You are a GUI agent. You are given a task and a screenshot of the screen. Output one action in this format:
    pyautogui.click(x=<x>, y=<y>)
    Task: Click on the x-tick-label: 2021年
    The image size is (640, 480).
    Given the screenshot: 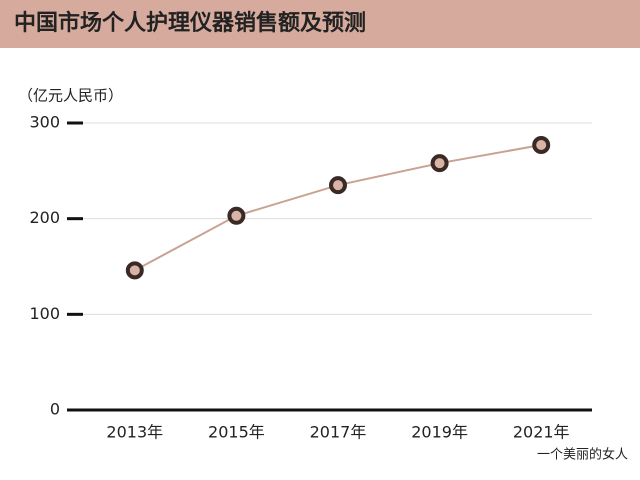 What is the action you would take?
    pyautogui.click(x=541, y=432)
    